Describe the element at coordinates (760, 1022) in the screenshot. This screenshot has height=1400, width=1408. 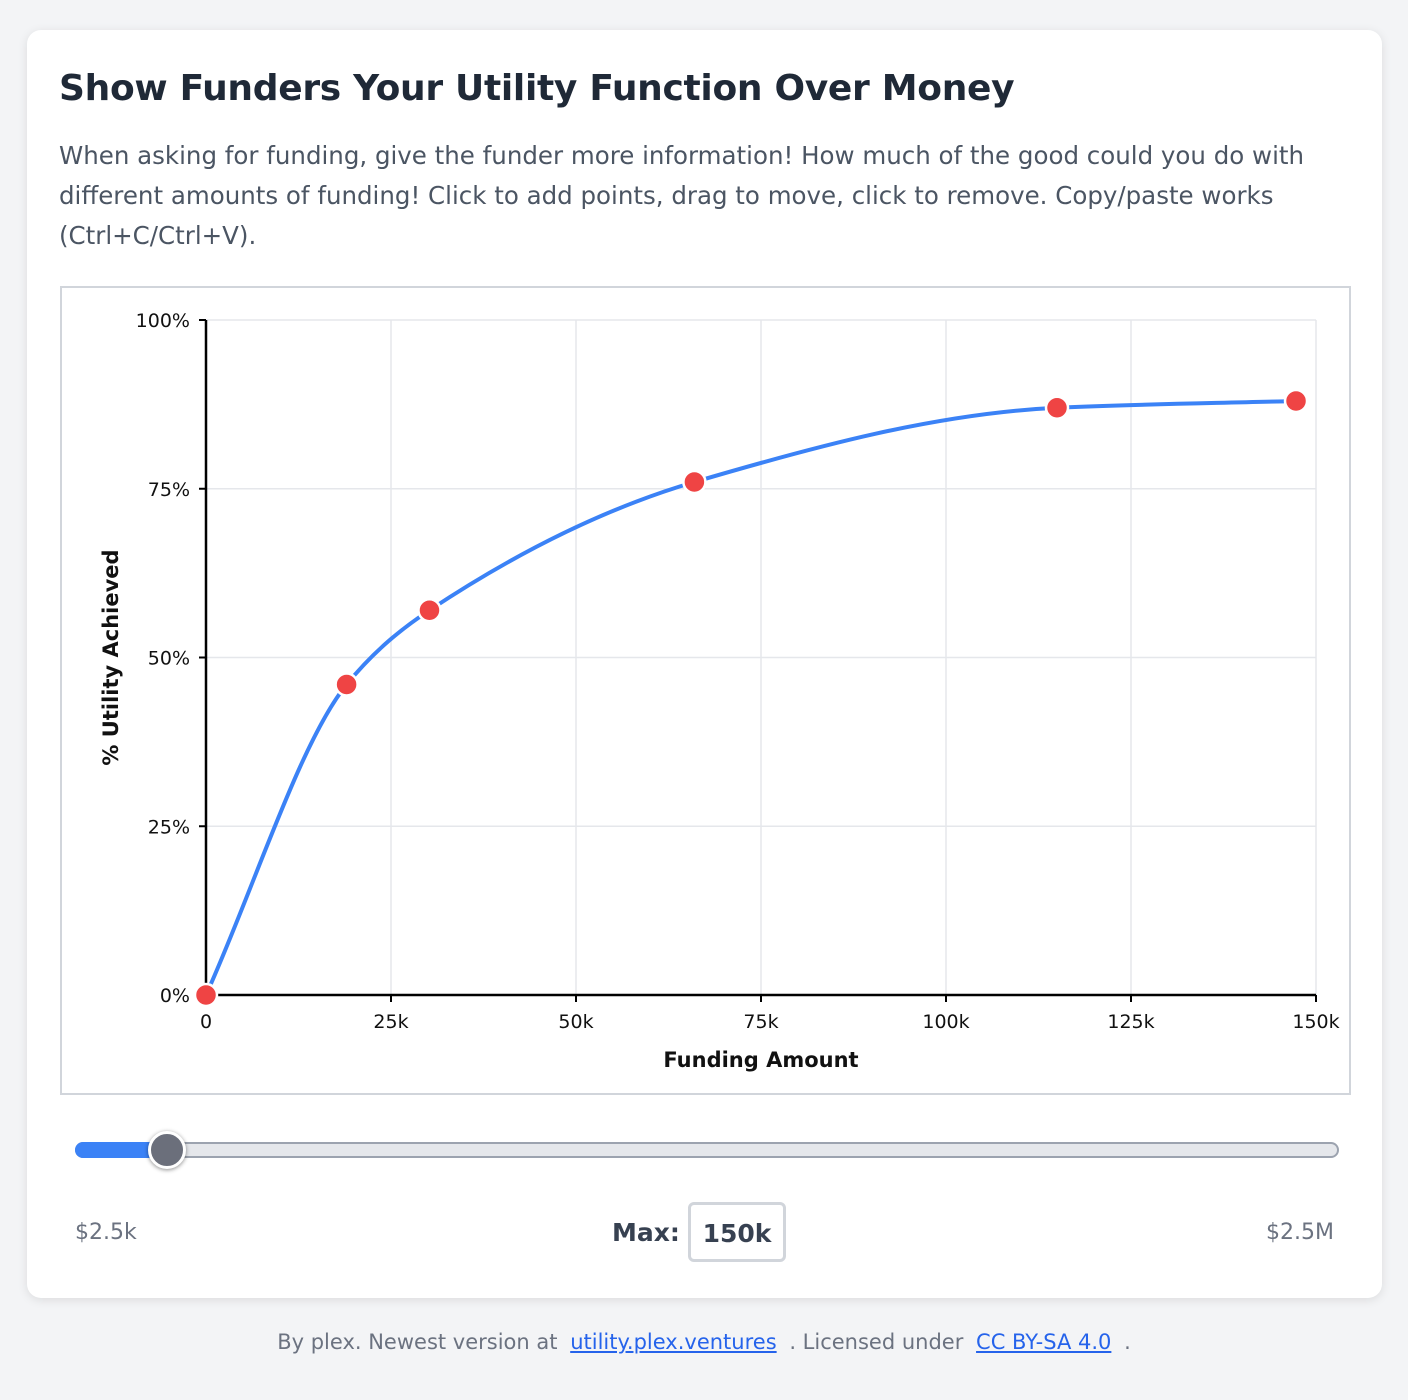
I see `x-tick-label: 75k` at that location.